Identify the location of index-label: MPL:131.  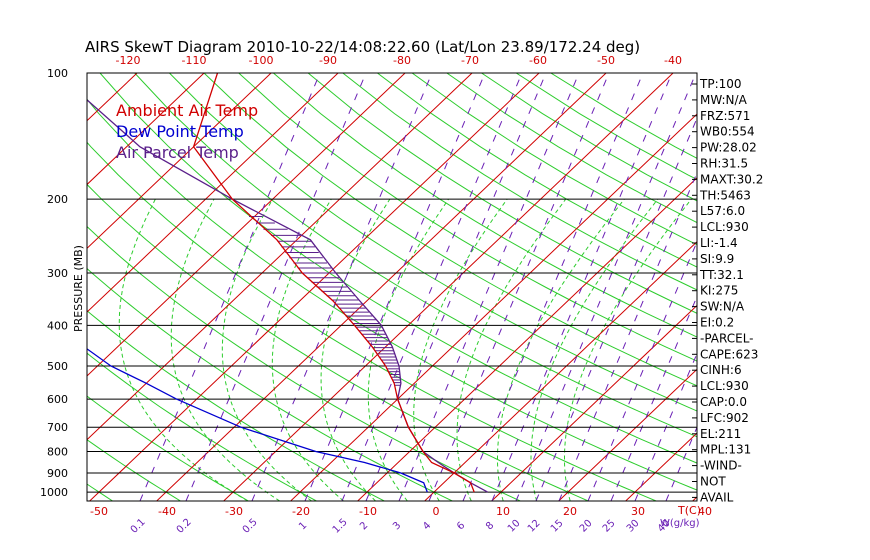
(725, 450).